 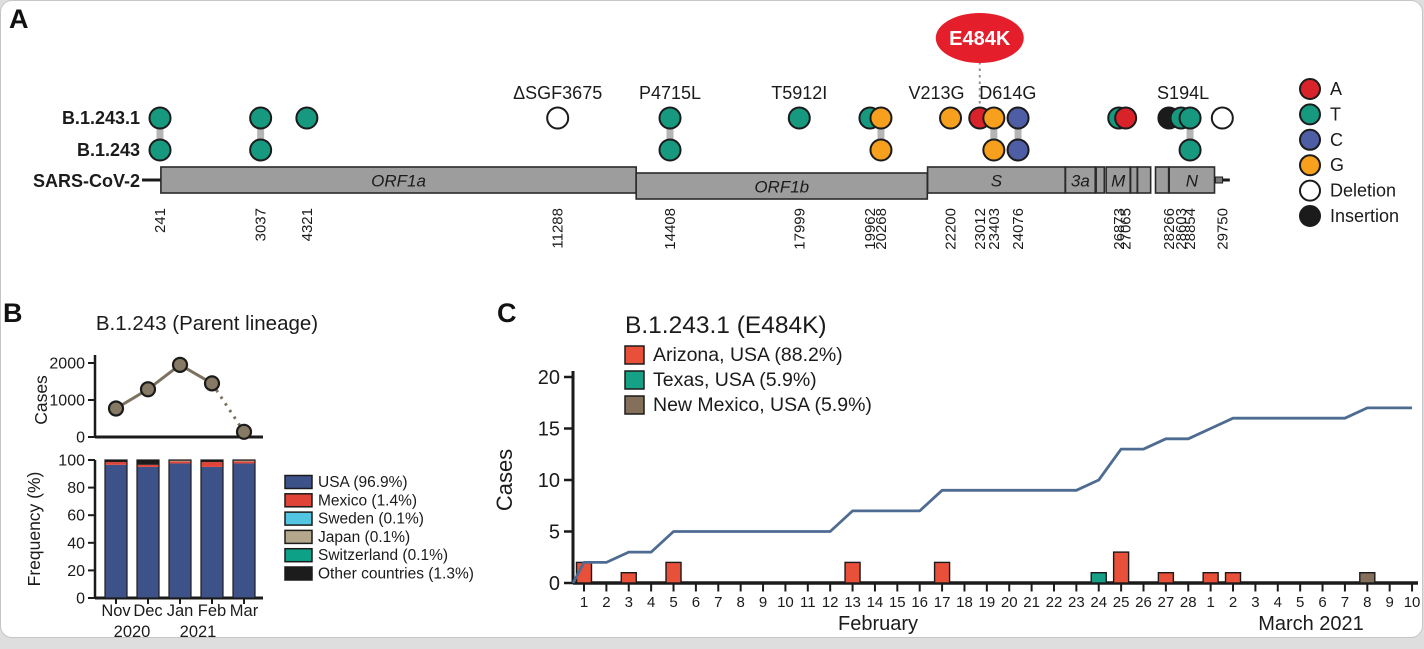 I want to click on nt-legend-label: T, so click(x=1335, y=114).